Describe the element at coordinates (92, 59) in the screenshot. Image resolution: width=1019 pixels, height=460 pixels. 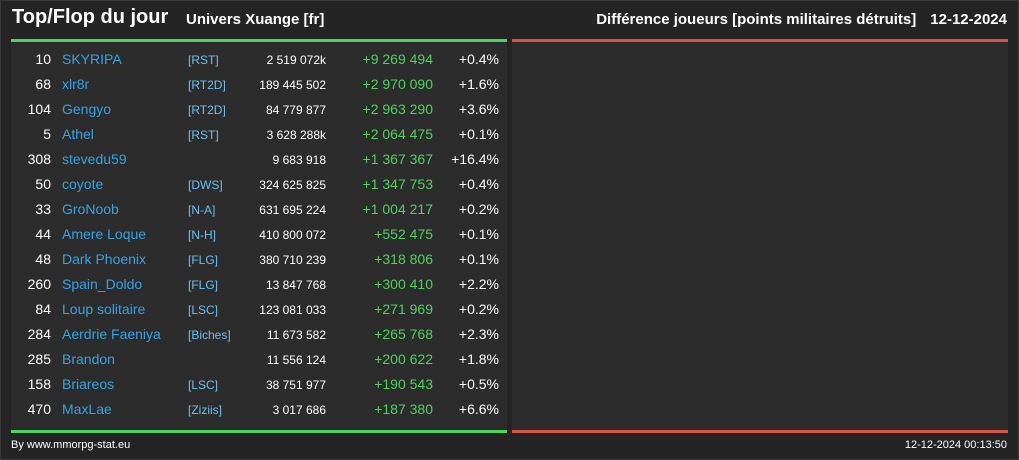
I see `player-name-link: SKYRIPA` at that location.